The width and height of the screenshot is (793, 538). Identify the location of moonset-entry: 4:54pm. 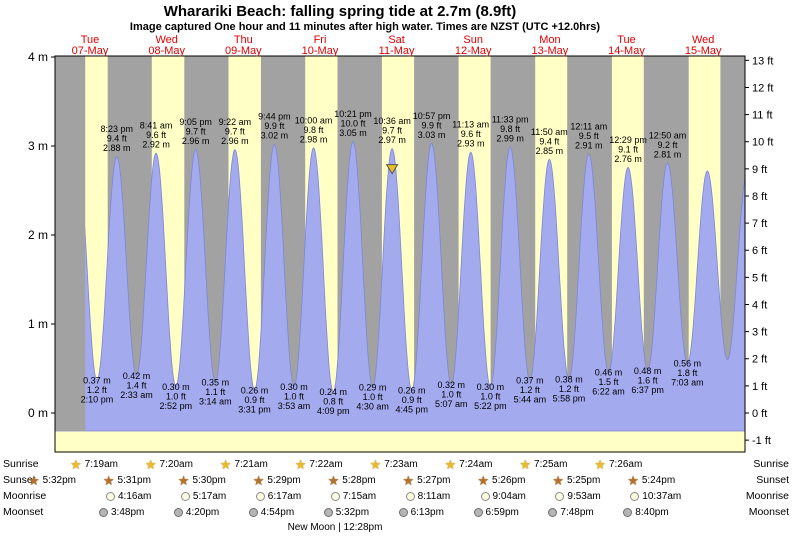
(271, 512).